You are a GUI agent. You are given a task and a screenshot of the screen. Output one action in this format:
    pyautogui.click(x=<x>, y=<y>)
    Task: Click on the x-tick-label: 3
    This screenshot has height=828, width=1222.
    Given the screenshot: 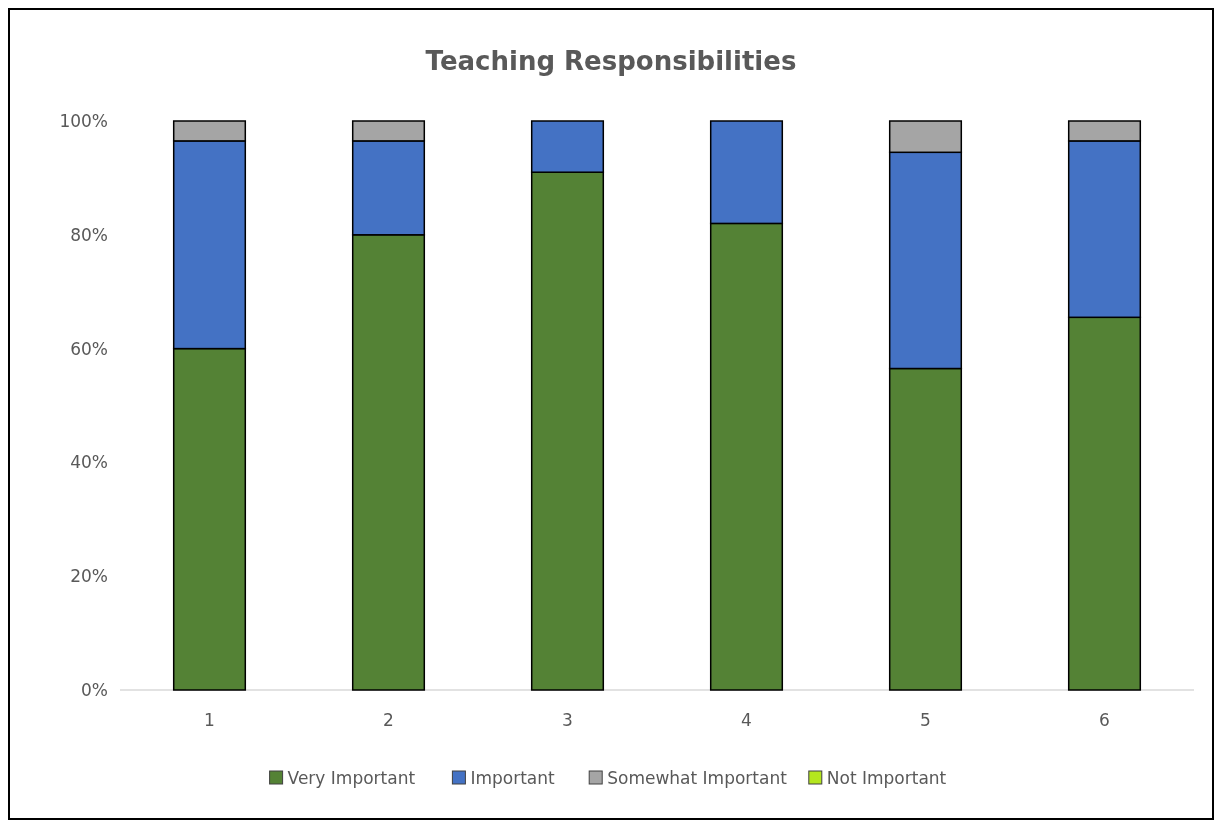 What is the action you would take?
    pyautogui.click(x=567, y=720)
    